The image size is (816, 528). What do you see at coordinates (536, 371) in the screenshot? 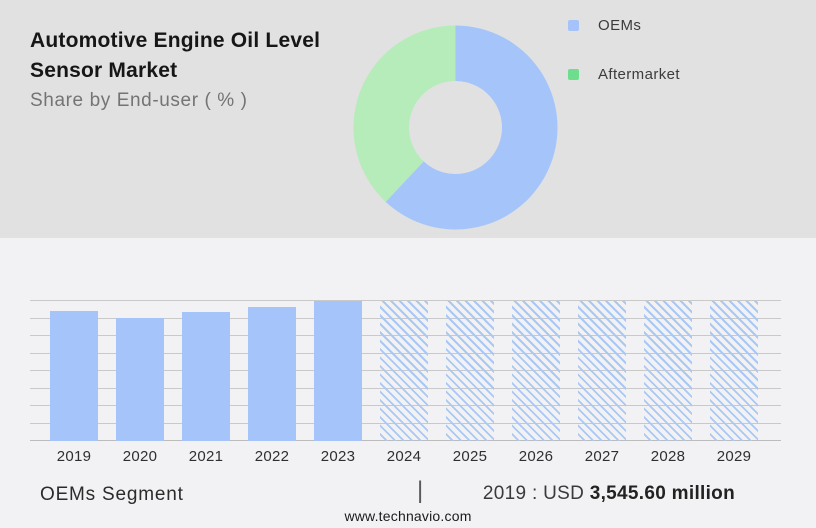
I see `forecast-bar-2026` at bounding box center [536, 371].